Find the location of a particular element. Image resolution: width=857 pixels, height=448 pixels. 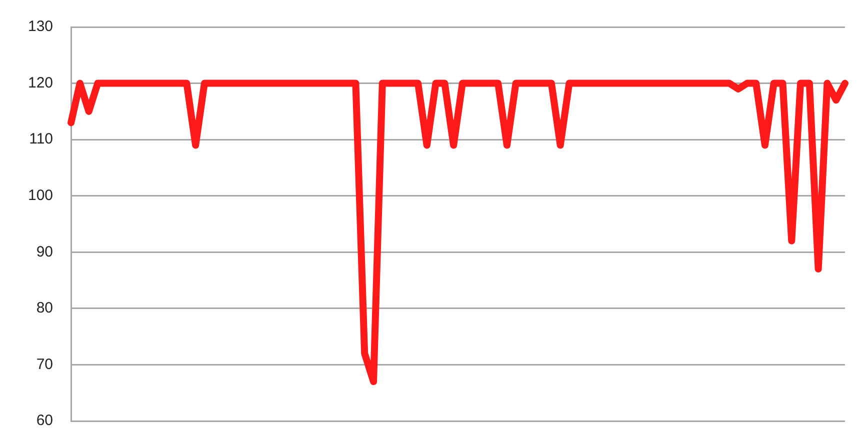

y-tick-label: 130 is located at coordinates (41, 27).